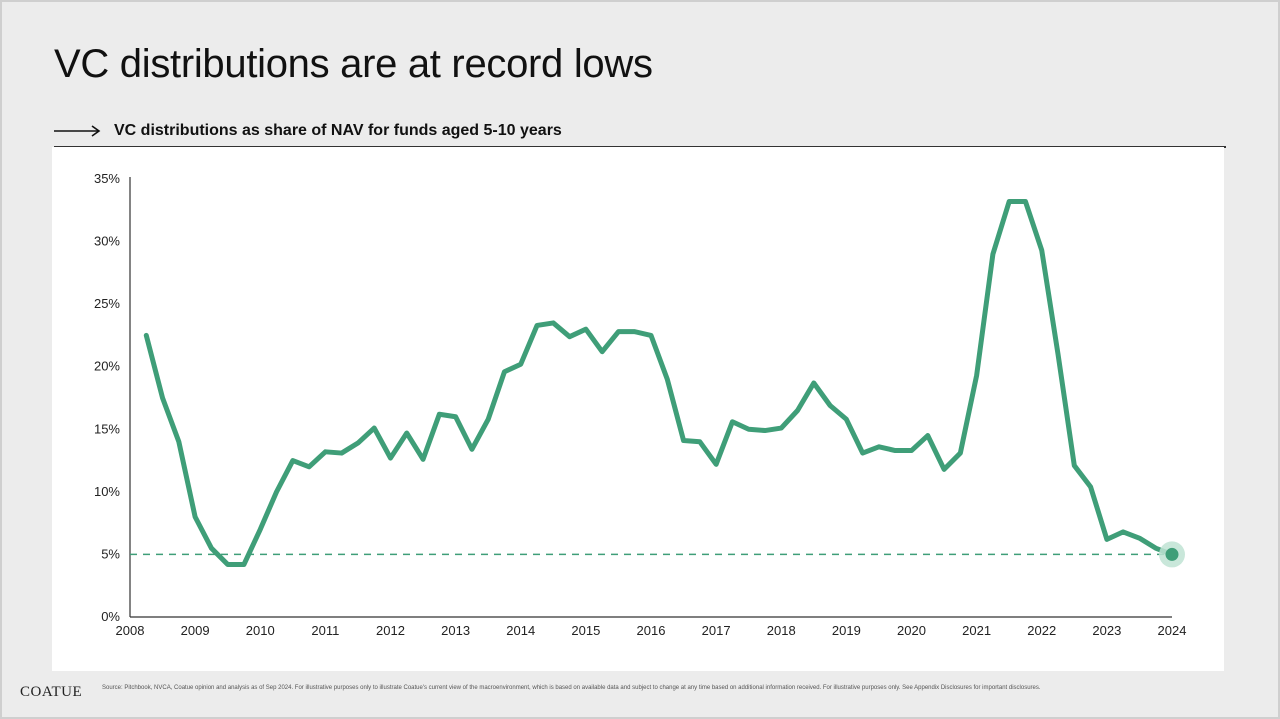 Image resolution: width=1280 pixels, height=719 pixels. I want to click on x-tick-label: 2010, so click(260, 630).